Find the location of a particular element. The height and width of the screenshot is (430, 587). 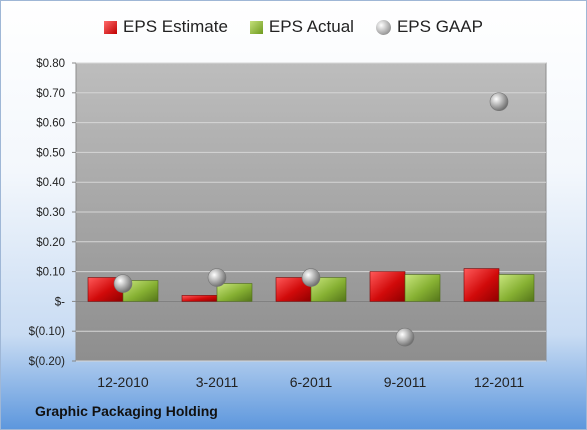

legend-item-gaap: EPS GAAP is located at coordinates (429, 27).